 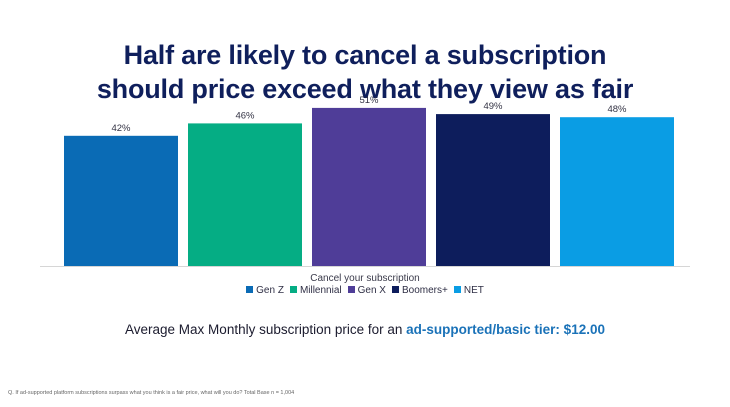 What do you see at coordinates (424, 290) in the screenshot?
I see `legend-label: Boomers+` at bounding box center [424, 290].